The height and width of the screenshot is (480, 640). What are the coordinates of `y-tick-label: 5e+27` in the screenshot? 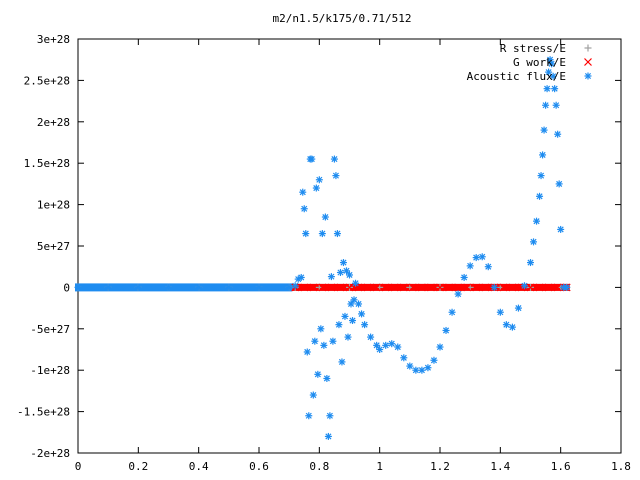 It's located at (53, 246).